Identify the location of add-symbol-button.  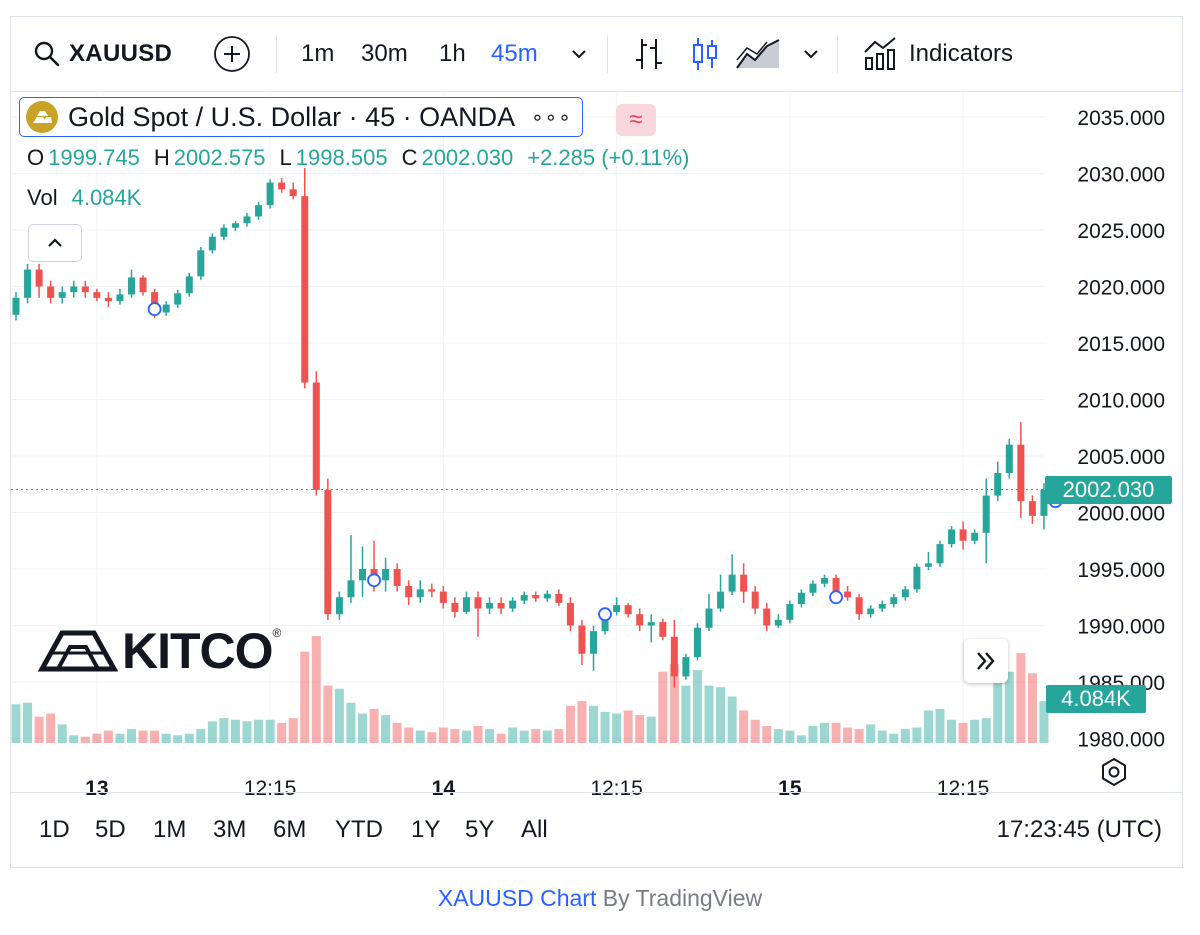
(232, 54).